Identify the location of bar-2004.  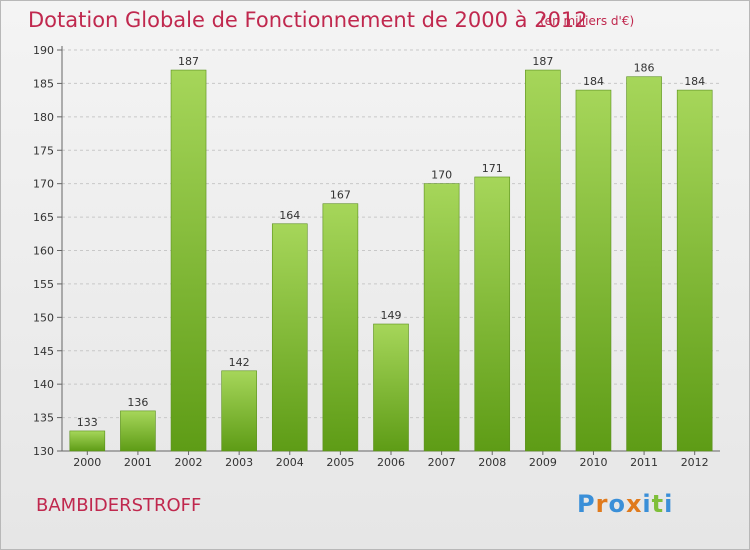
(289, 337).